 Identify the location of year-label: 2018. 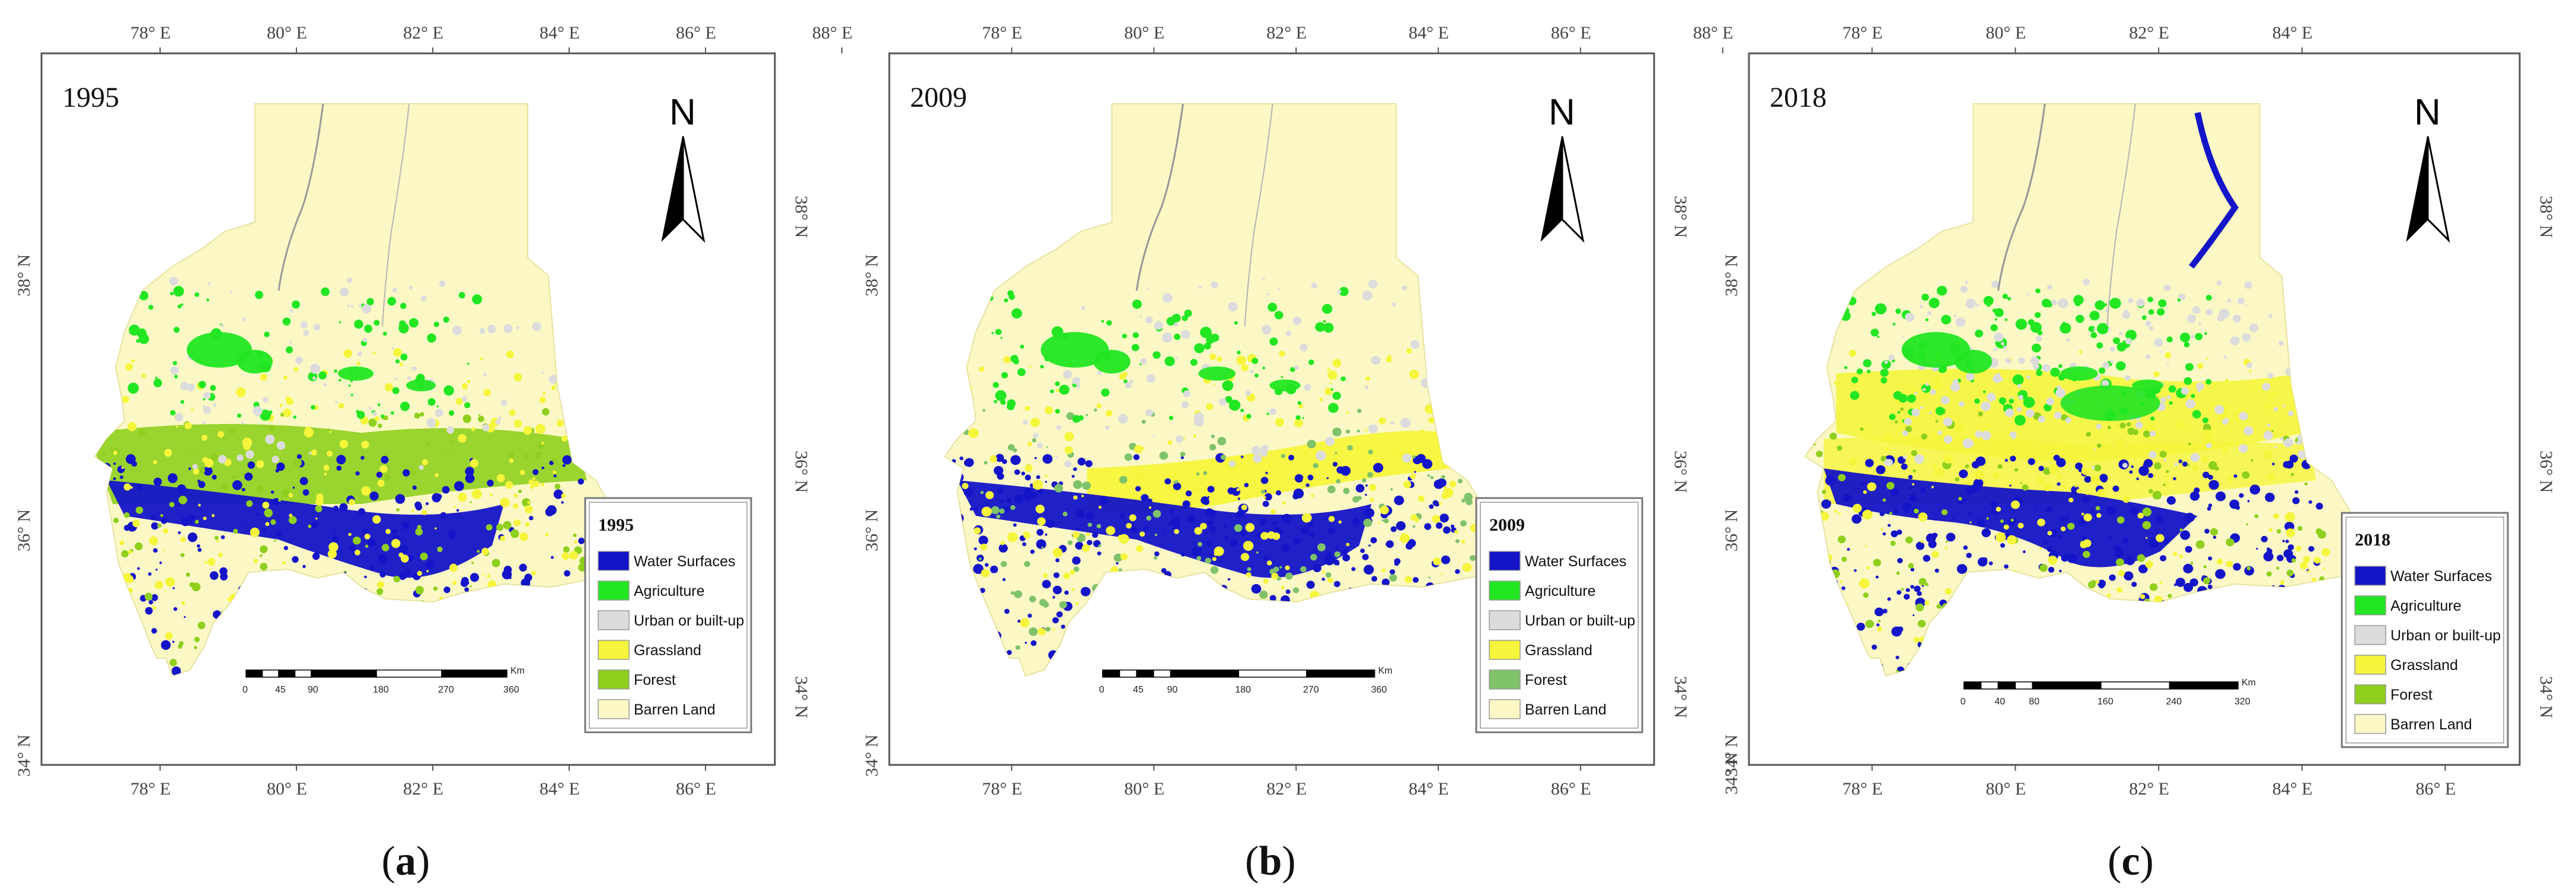
(1798, 97).